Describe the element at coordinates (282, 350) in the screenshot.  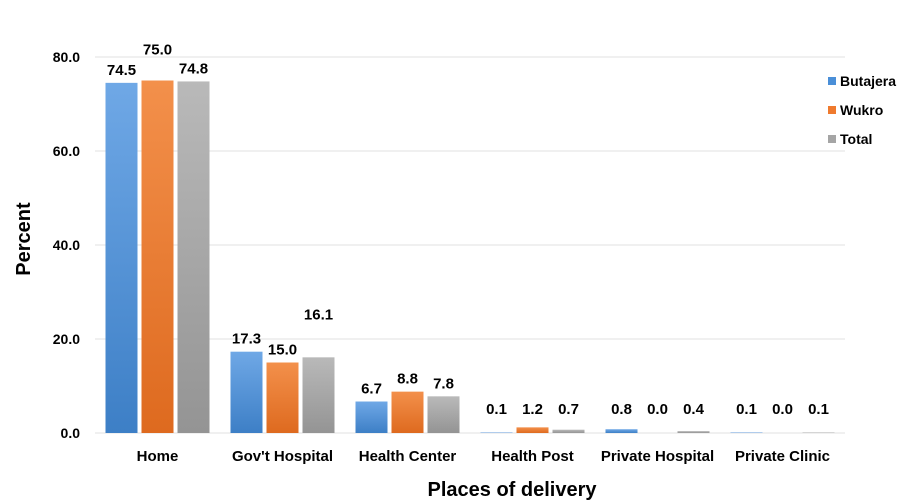
I see `data-label: 15.0` at that location.